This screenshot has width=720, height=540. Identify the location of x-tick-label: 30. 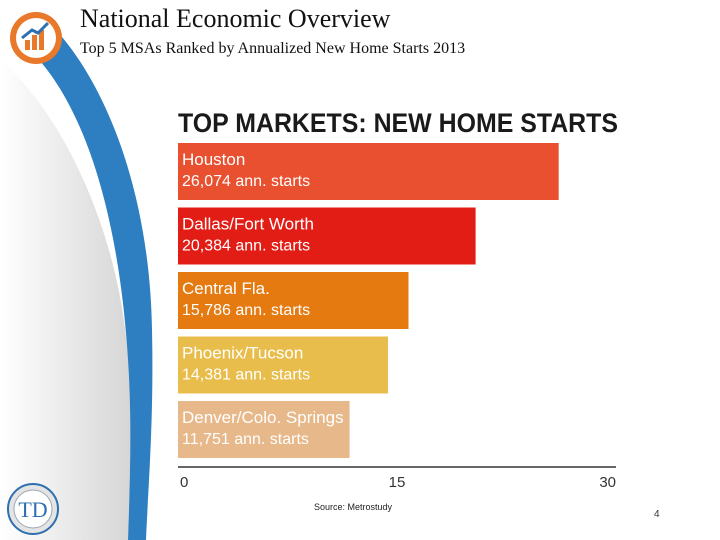
(607, 482).